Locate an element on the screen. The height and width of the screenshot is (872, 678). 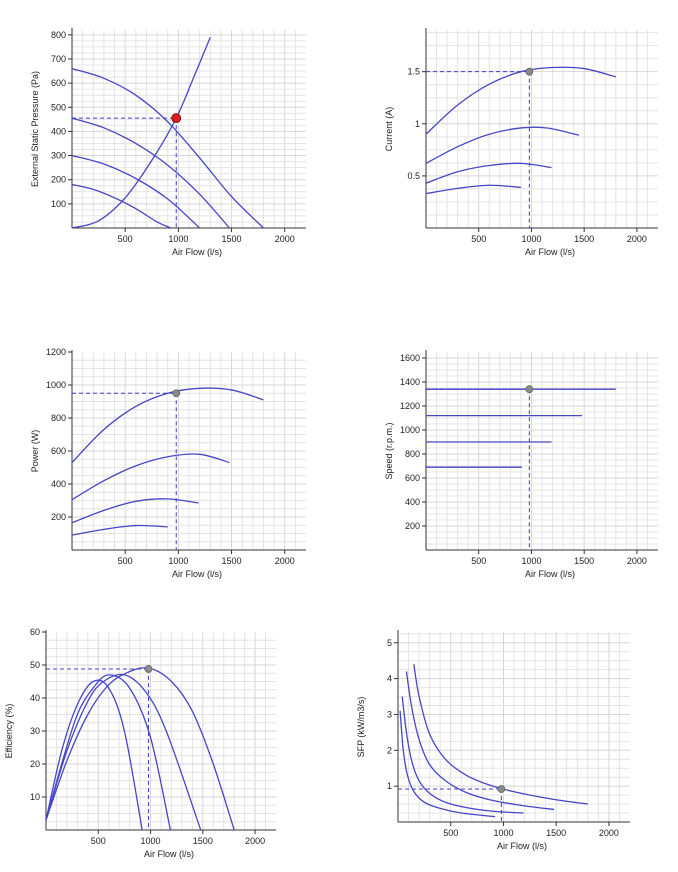
efficiency-y-tick-label: 20 is located at coordinates (35, 764).